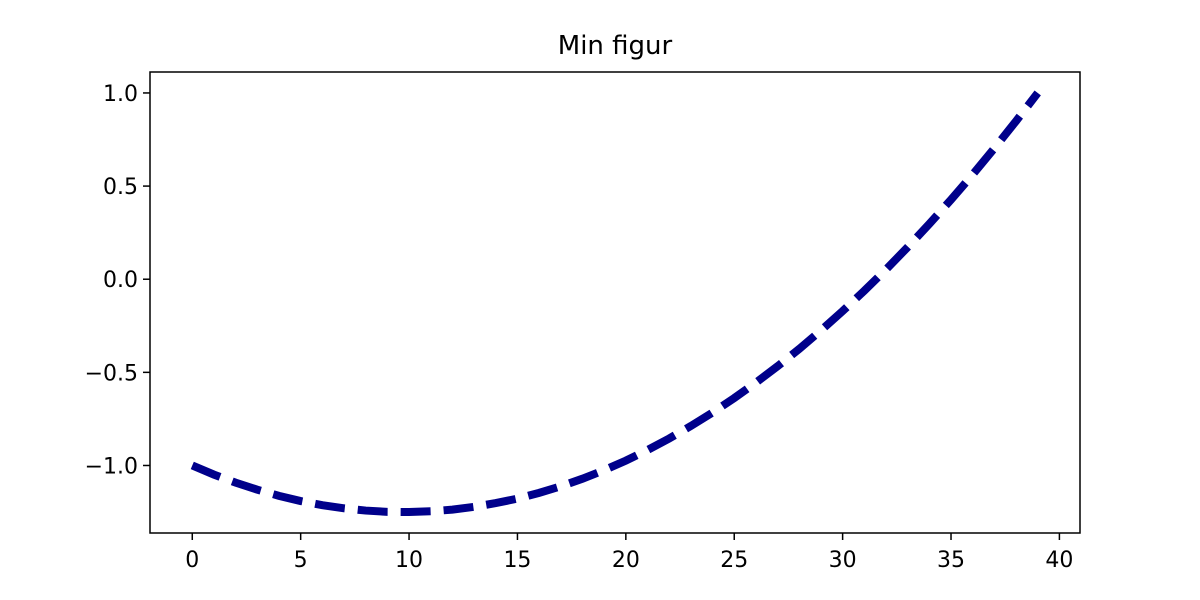  Describe the element at coordinates (626, 560) in the screenshot. I see `x-tick-label: 20` at that location.